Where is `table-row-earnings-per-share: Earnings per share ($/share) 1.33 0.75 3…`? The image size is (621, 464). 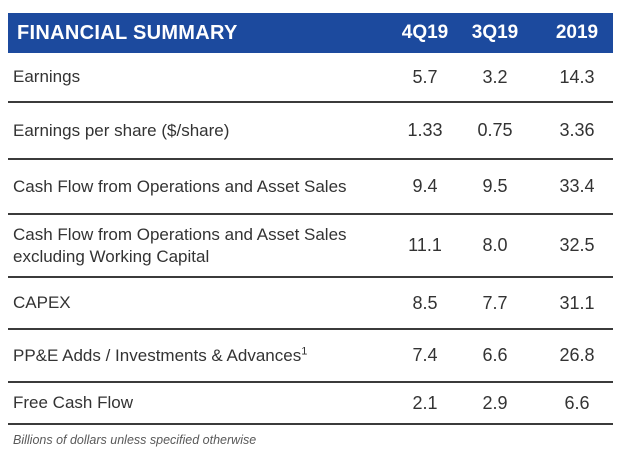
table-row-earnings-per-share: Earnings per share ($/share) 1.33 0.75 3… is located at coordinates (310, 131).